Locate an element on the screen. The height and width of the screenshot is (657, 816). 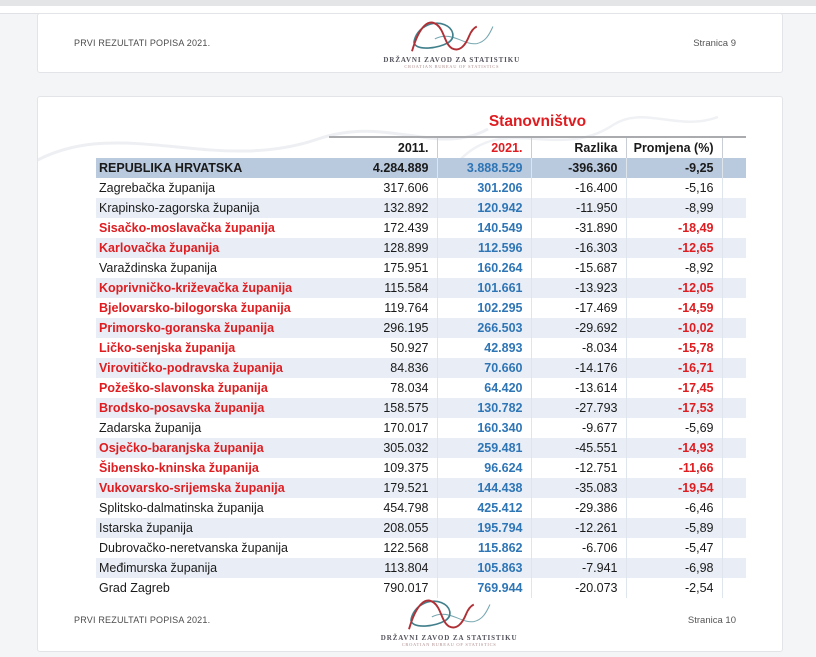
value-promjena: -5,16 is located at coordinates (674, 188).